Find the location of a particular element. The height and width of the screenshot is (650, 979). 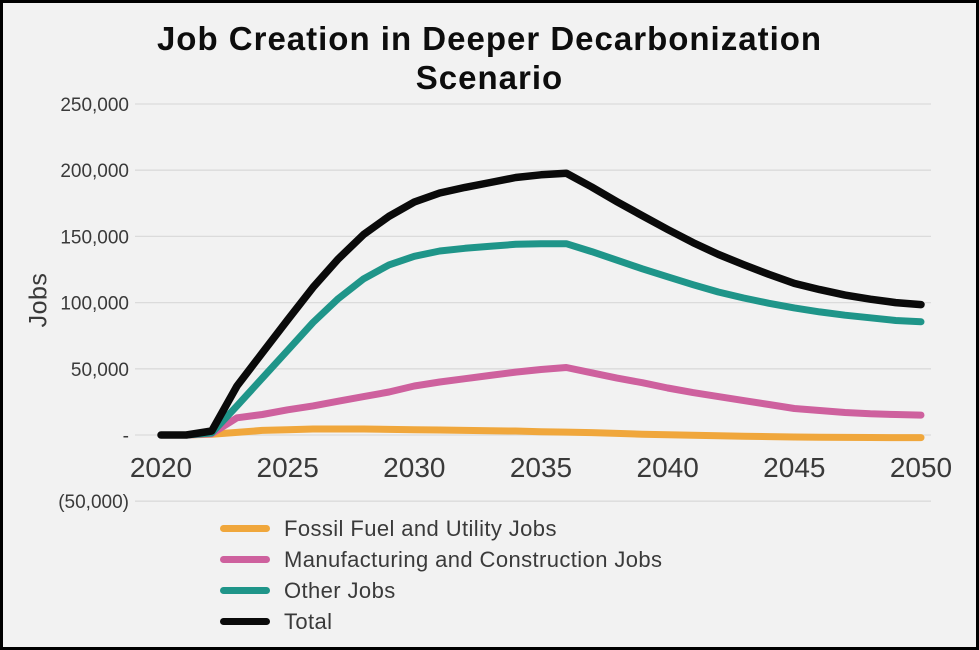

y-tick-label: 150,000 is located at coordinates (94, 237).